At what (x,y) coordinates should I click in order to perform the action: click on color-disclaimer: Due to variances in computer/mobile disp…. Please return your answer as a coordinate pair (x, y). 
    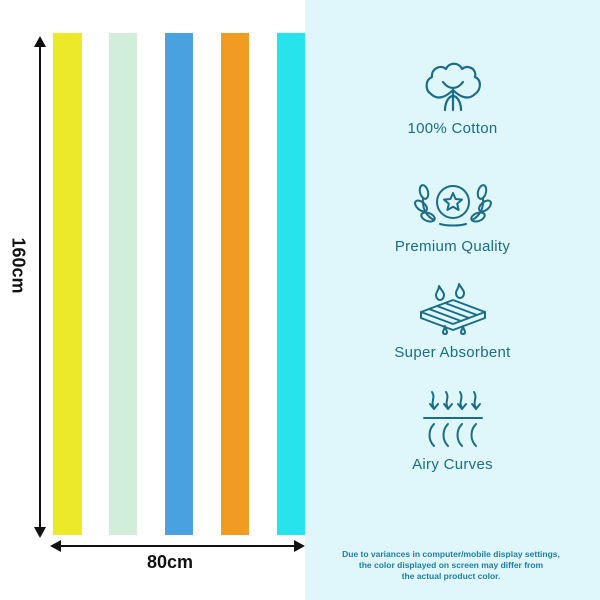
    Looking at the image, I should click on (451, 565).